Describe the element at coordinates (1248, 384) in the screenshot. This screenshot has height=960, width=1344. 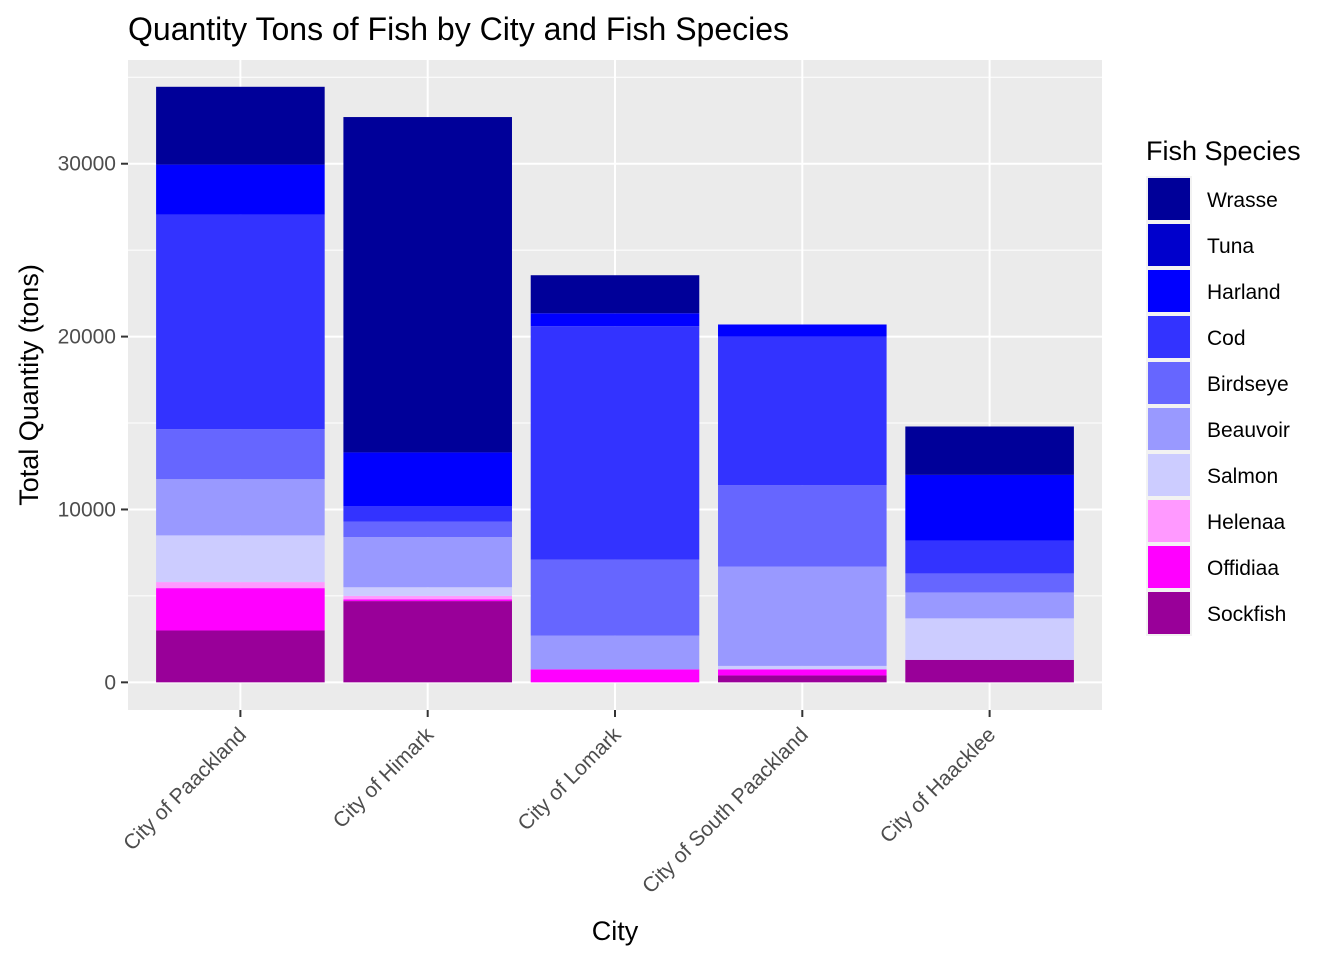
I see `legend-label-birdseye: Birdseye` at that location.